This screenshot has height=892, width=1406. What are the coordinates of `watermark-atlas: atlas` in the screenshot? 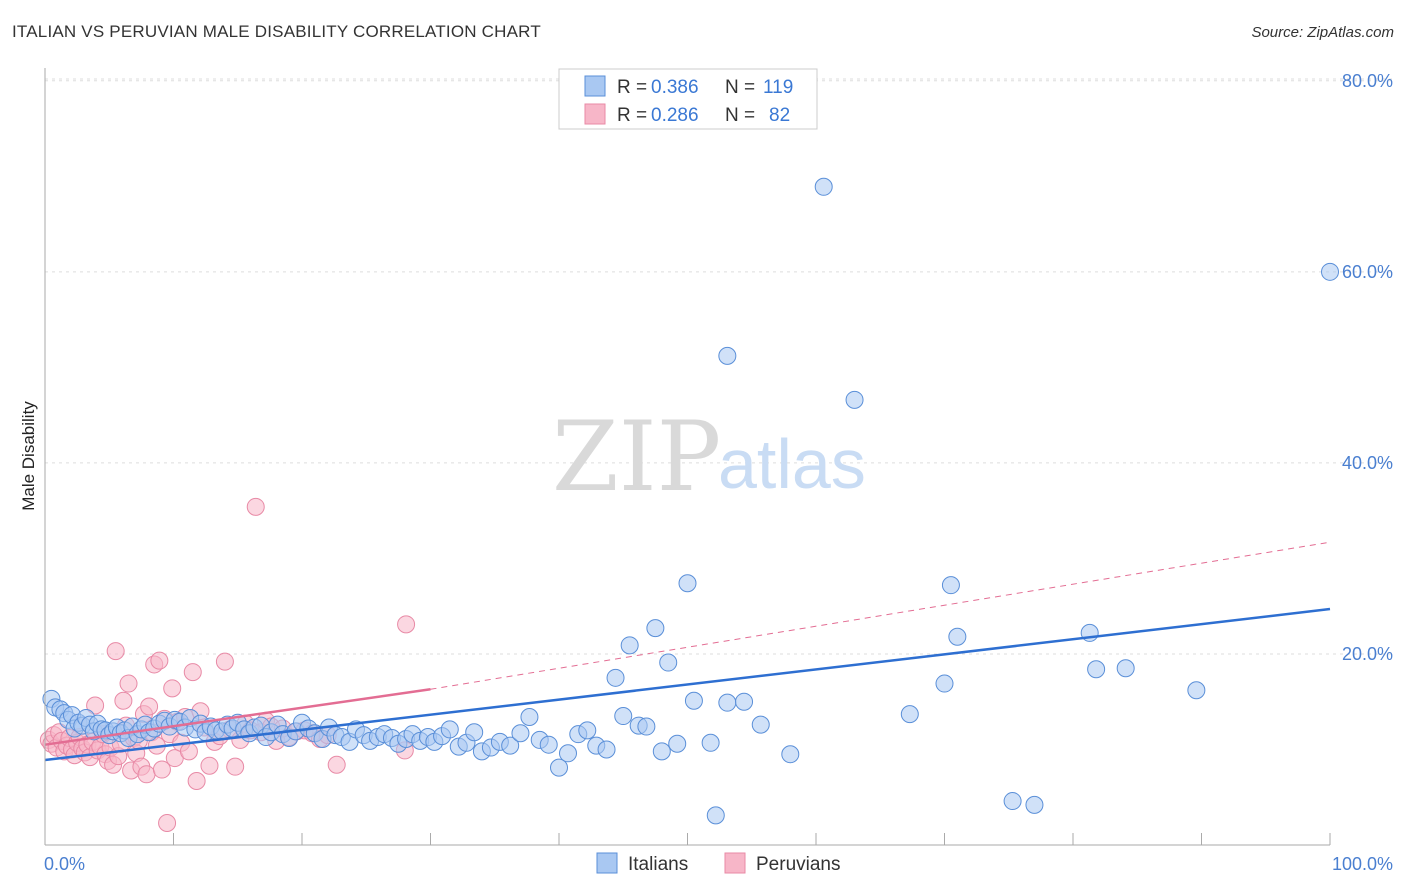 It's located at (792, 464).